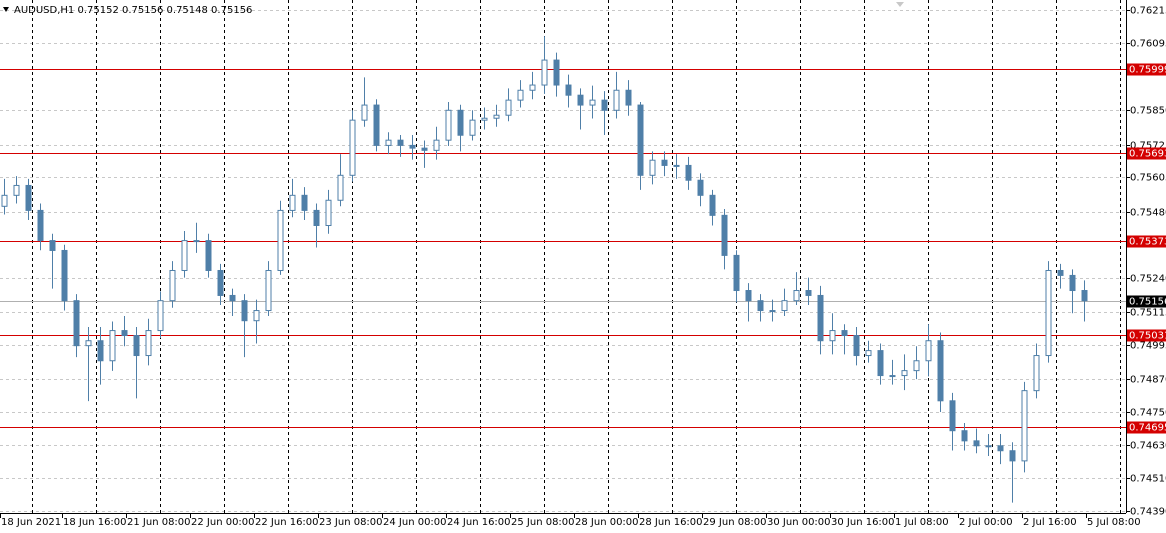 The width and height of the screenshot is (1166, 533). What do you see at coordinates (986, 522) in the screenshot?
I see `x-tick-label: 2 Jul 00:00` at bounding box center [986, 522].